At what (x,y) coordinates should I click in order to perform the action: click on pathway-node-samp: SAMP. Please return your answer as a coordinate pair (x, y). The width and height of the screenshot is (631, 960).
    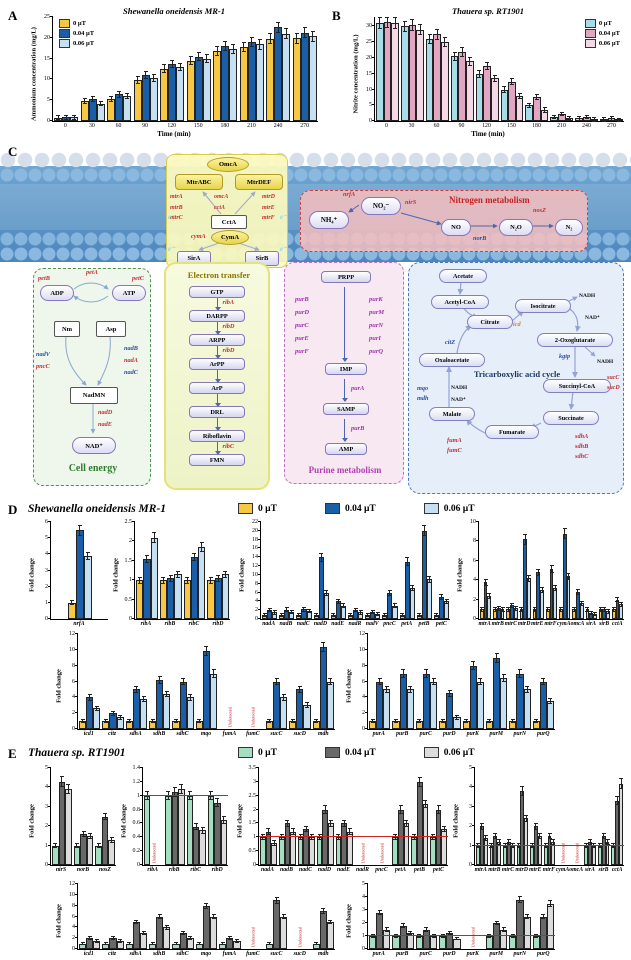
    Looking at the image, I should click on (346, 409).